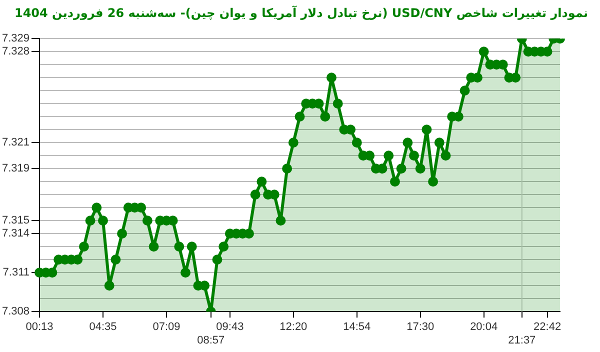 The image size is (600, 352). I want to click on x-tick-label: 09:43, so click(230, 327).